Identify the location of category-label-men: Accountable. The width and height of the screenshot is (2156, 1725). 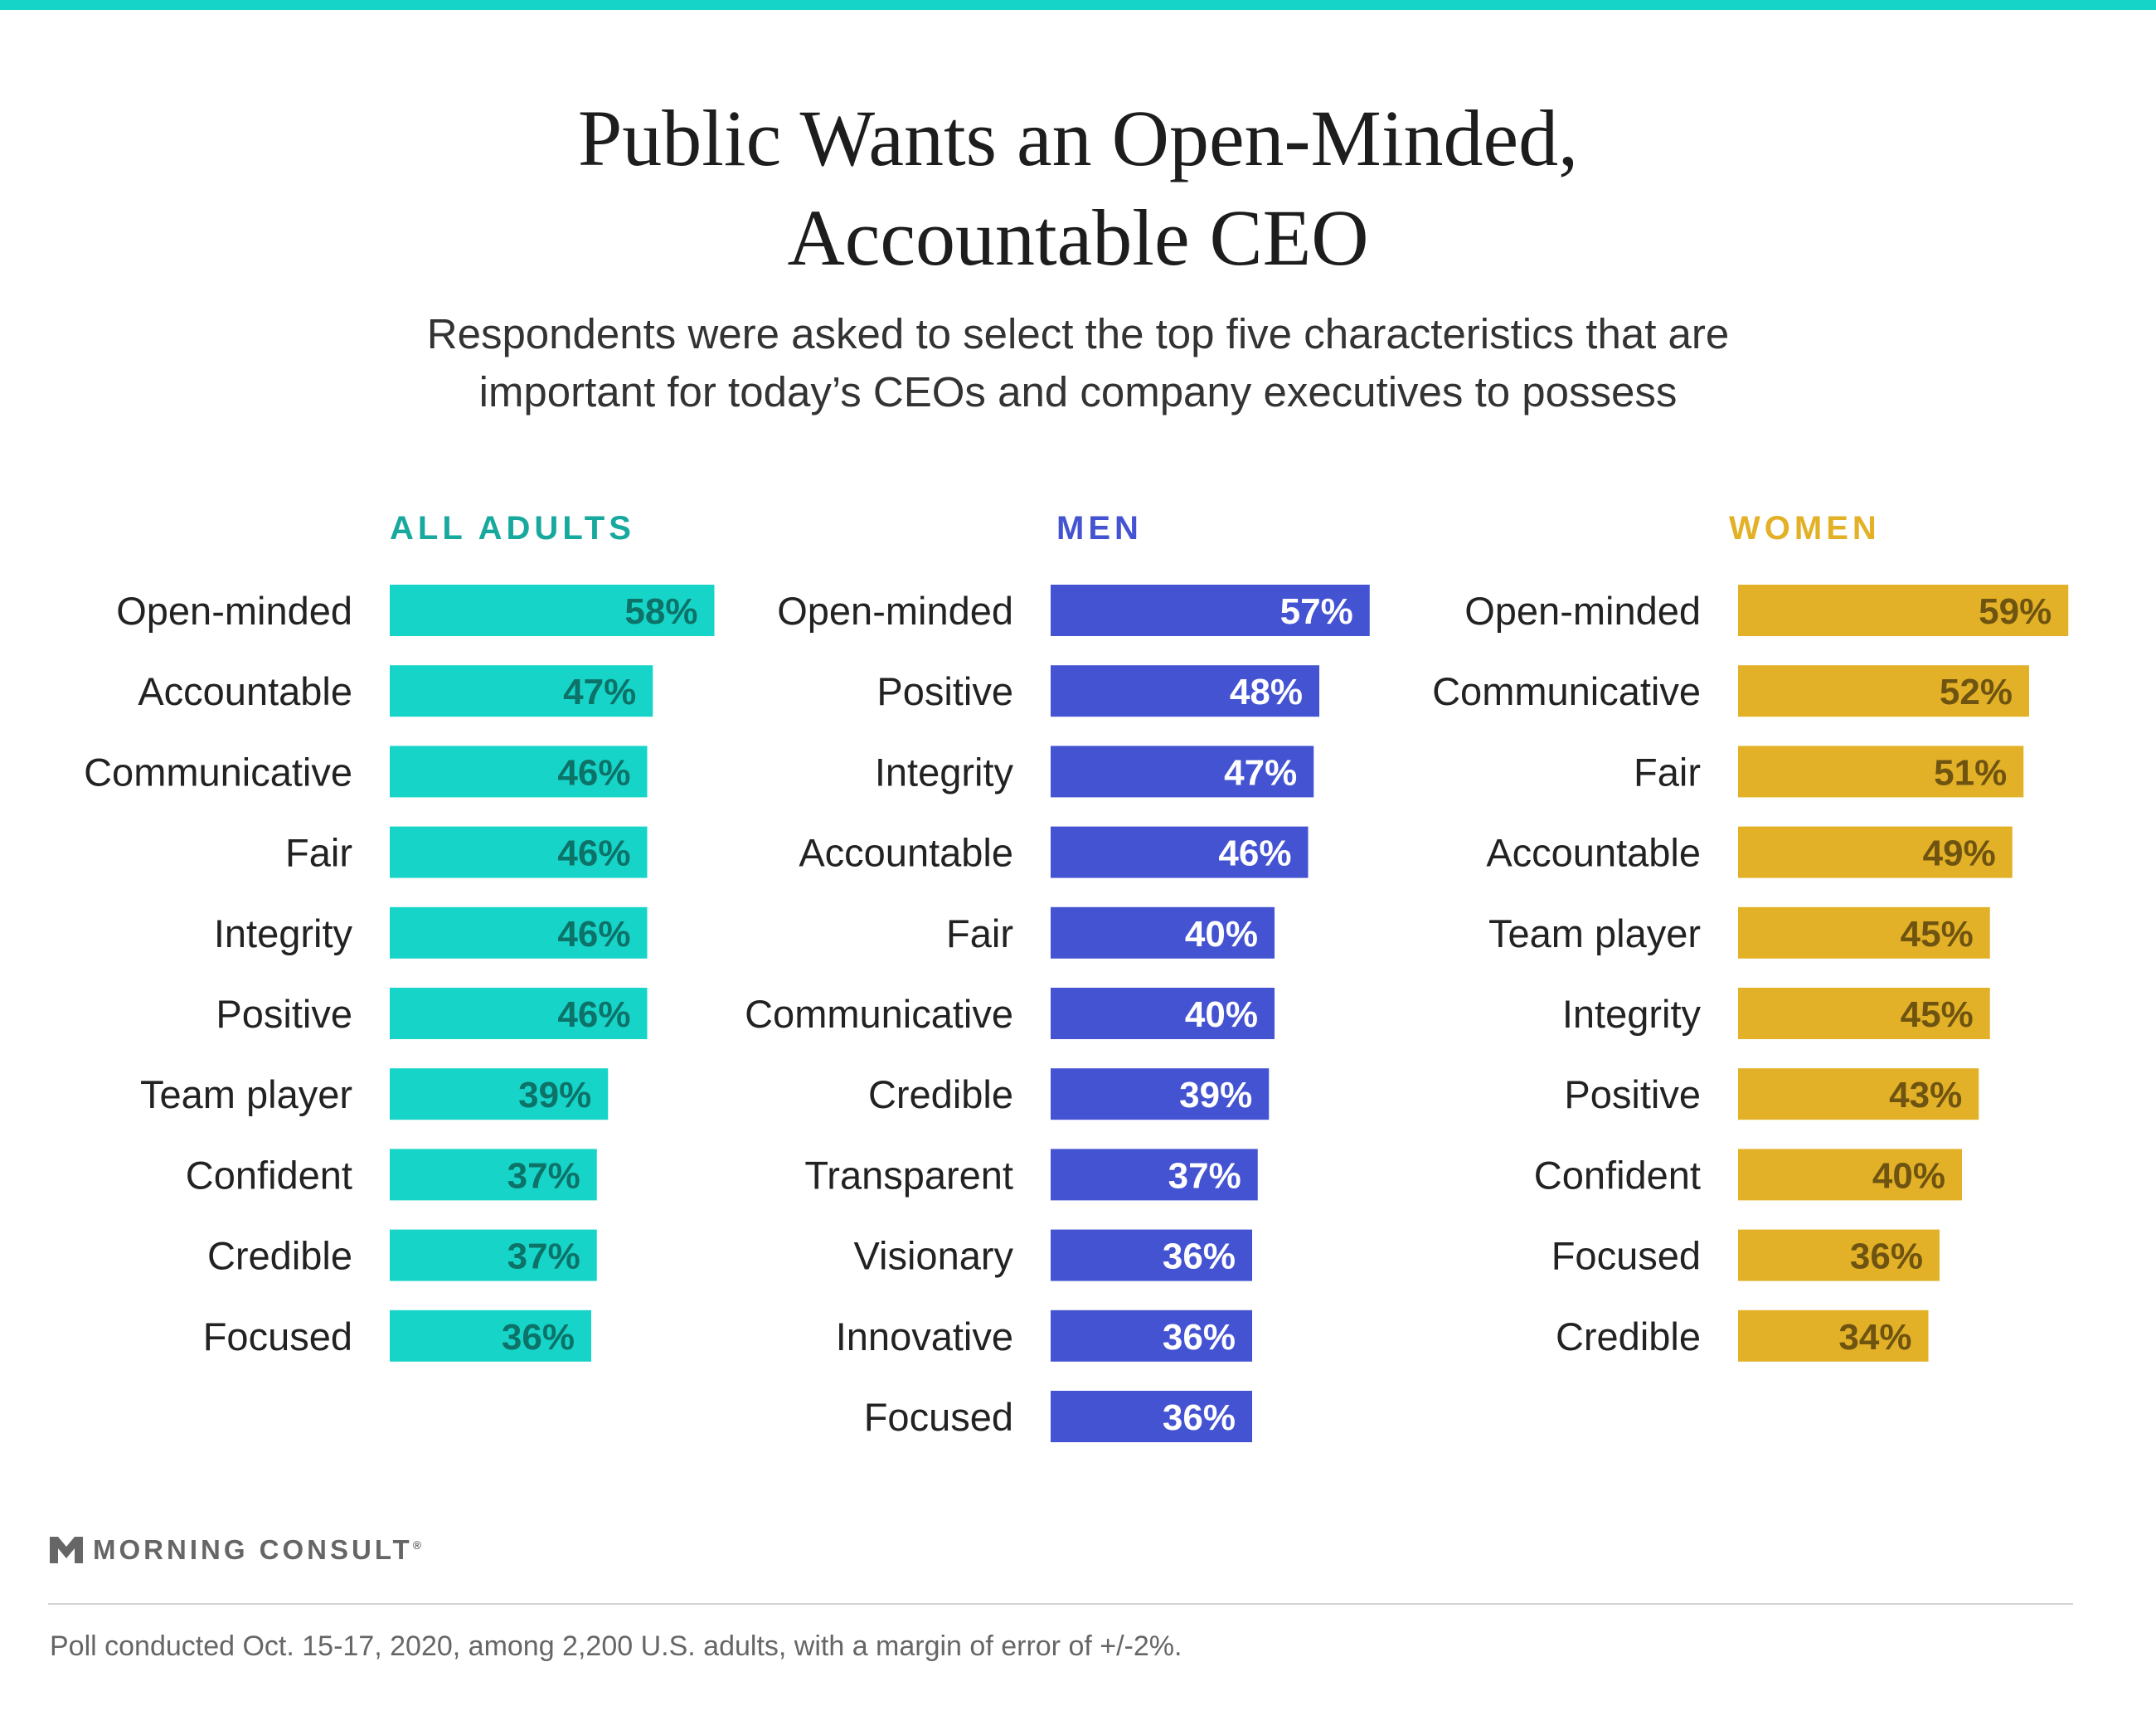
(906, 853).